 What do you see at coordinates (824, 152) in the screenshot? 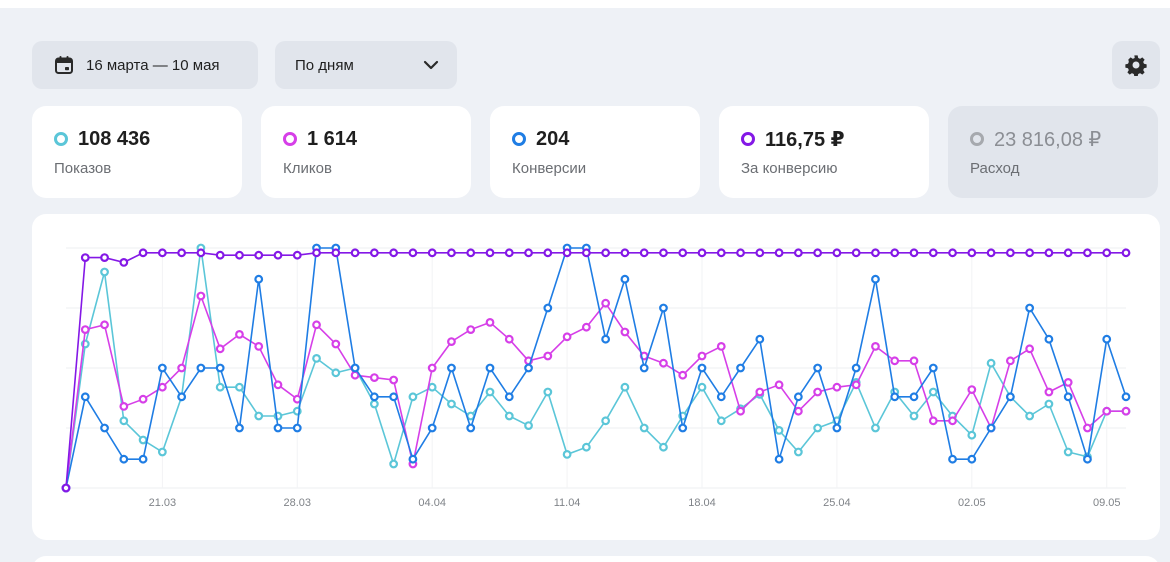
I see `metric-card-cost-per-conversion: 116,75 ₽ За конверсию` at bounding box center [824, 152].